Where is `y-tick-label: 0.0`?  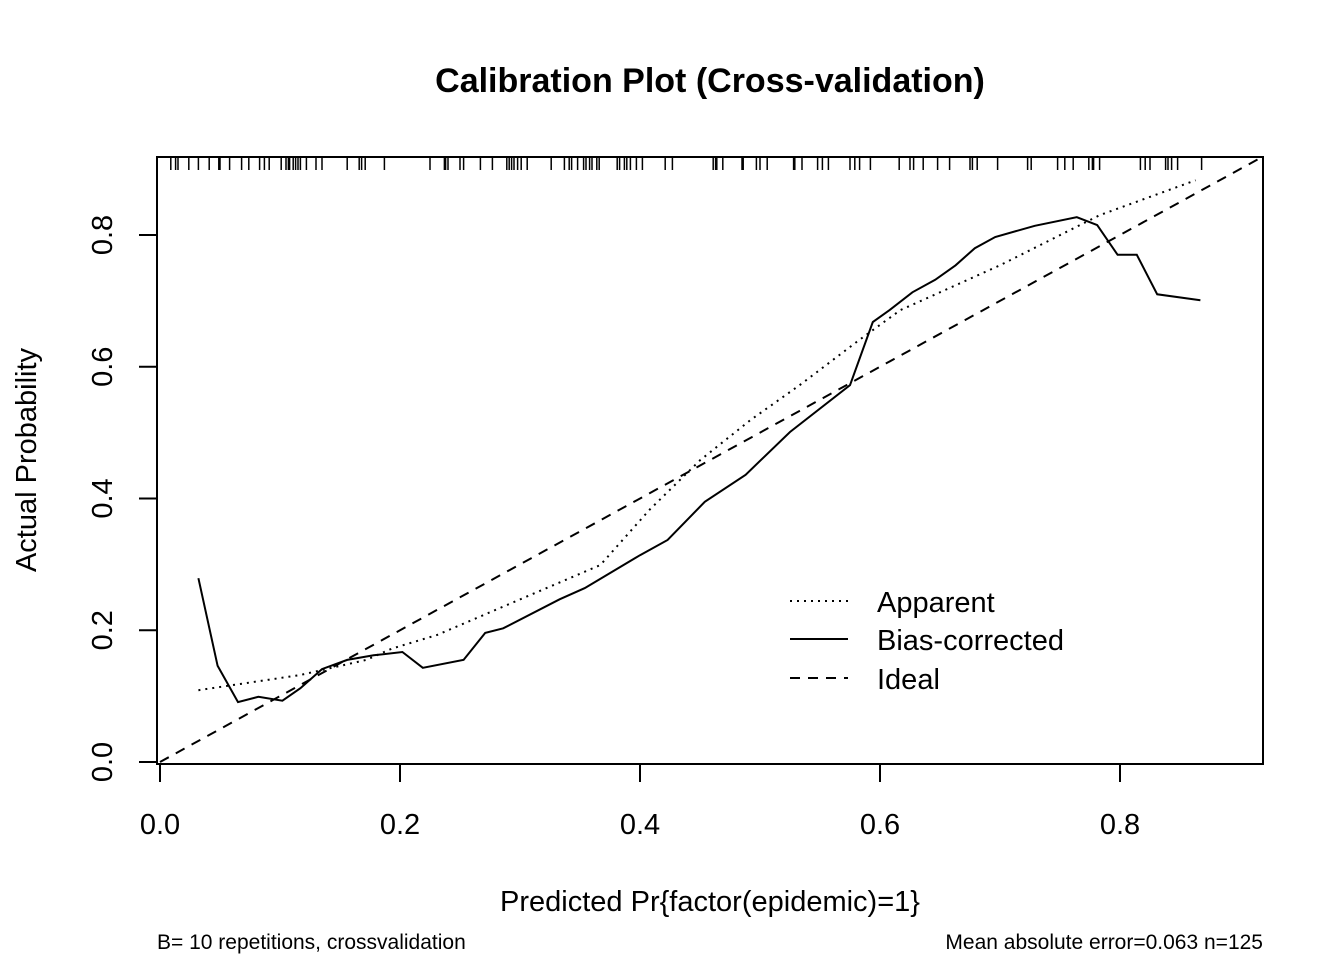 y-tick-label: 0.0 is located at coordinates (103, 762).